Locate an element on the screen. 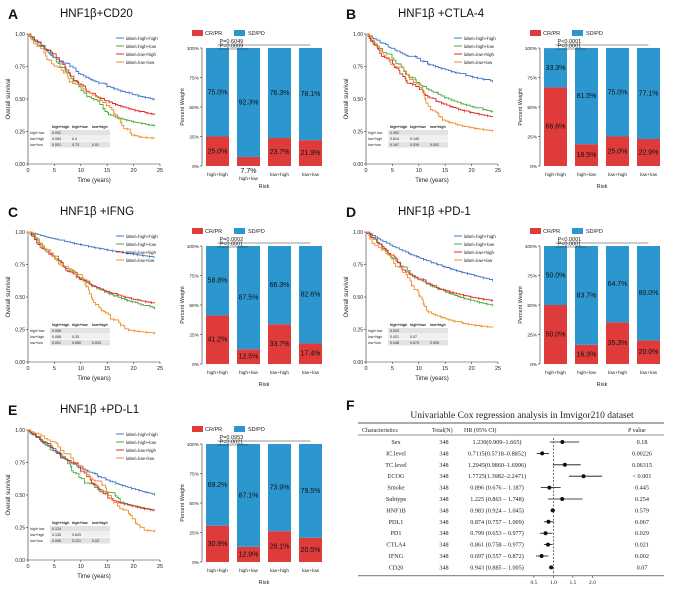  km-curve-high-high is located at coordinates (92, 67).